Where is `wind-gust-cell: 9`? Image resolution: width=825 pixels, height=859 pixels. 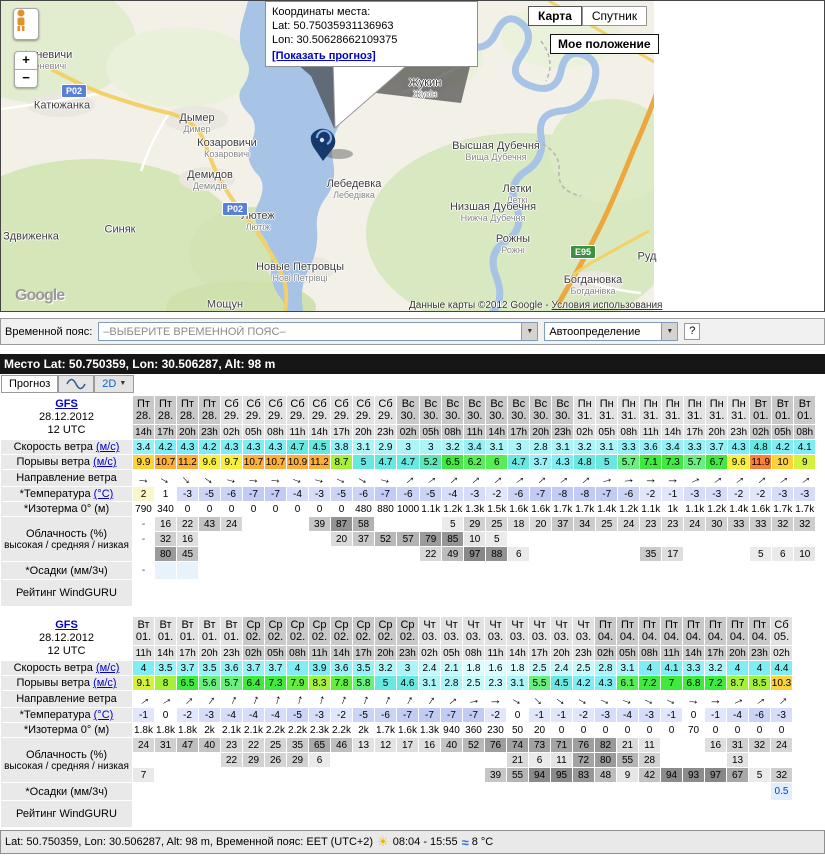
wind-gust-cell: 9 is located at coordinates (805, 462).